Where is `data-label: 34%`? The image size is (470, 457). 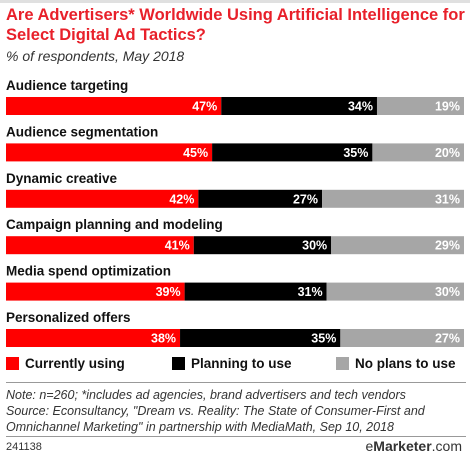 data-label: 34% is located at coordinates (360, 107).